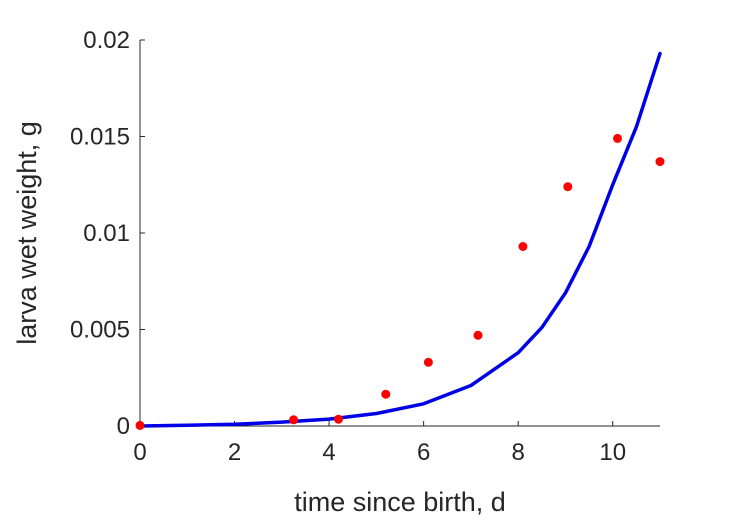 This screenshot has width=729, height=521. Describe the element at coordinates (139, 452) in the screenshot. I see `x-tick-label: 0` at that location.